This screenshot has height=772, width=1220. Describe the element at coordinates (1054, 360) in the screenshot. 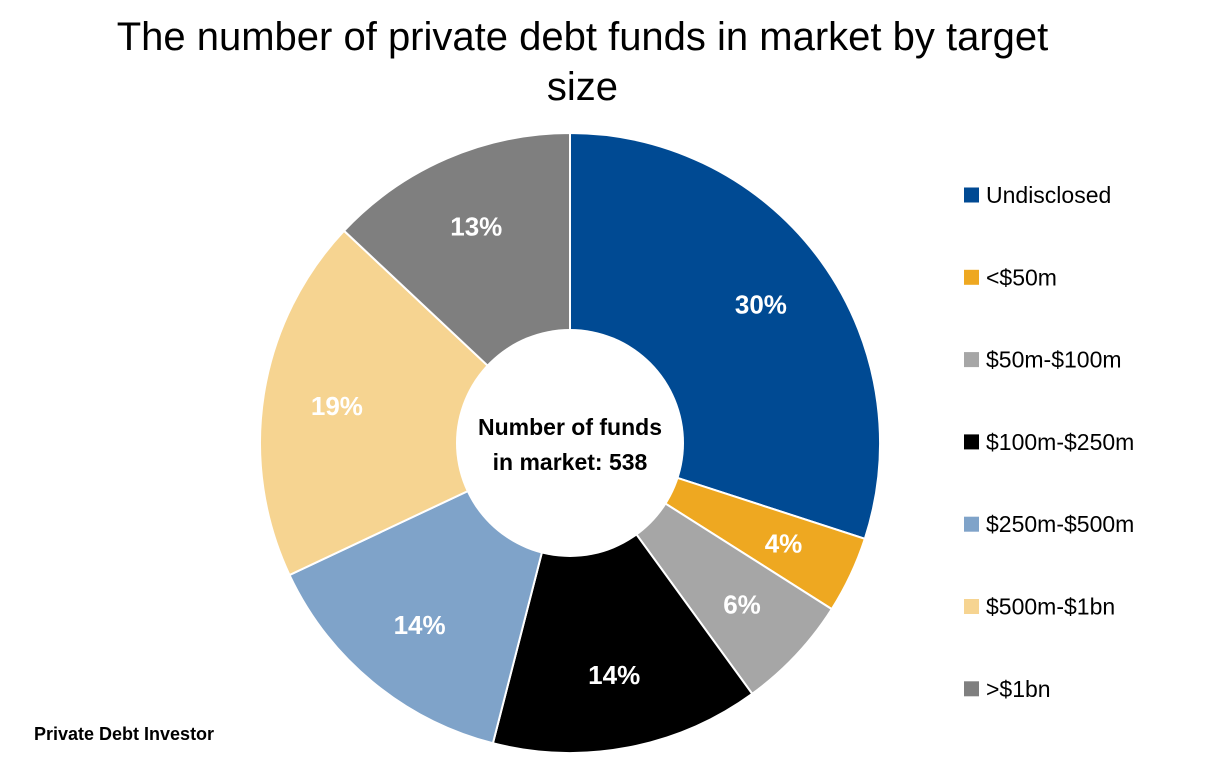

I see `legend-label-50m-100m: $50m-$100m` at that location.